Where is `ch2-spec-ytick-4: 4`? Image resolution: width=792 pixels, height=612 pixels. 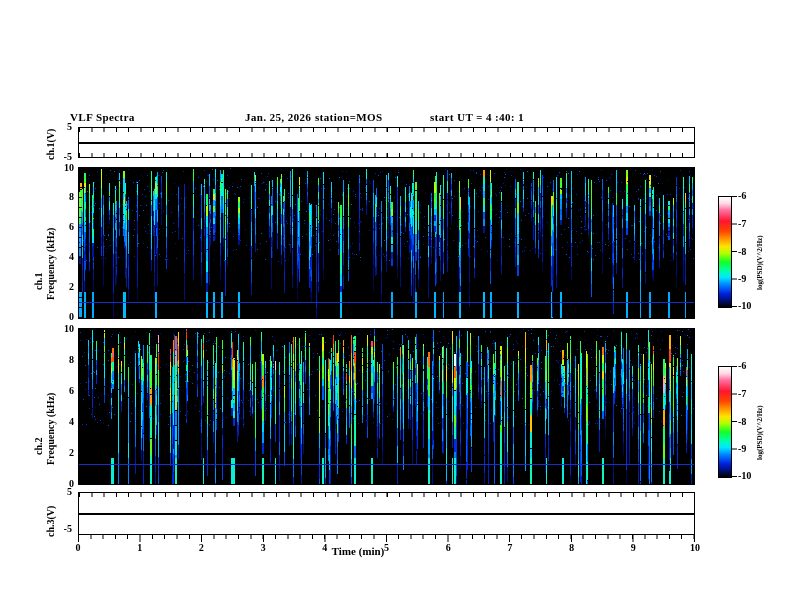 ch2-spec-ytick-4: 4 is located at coordinates (71, 422).